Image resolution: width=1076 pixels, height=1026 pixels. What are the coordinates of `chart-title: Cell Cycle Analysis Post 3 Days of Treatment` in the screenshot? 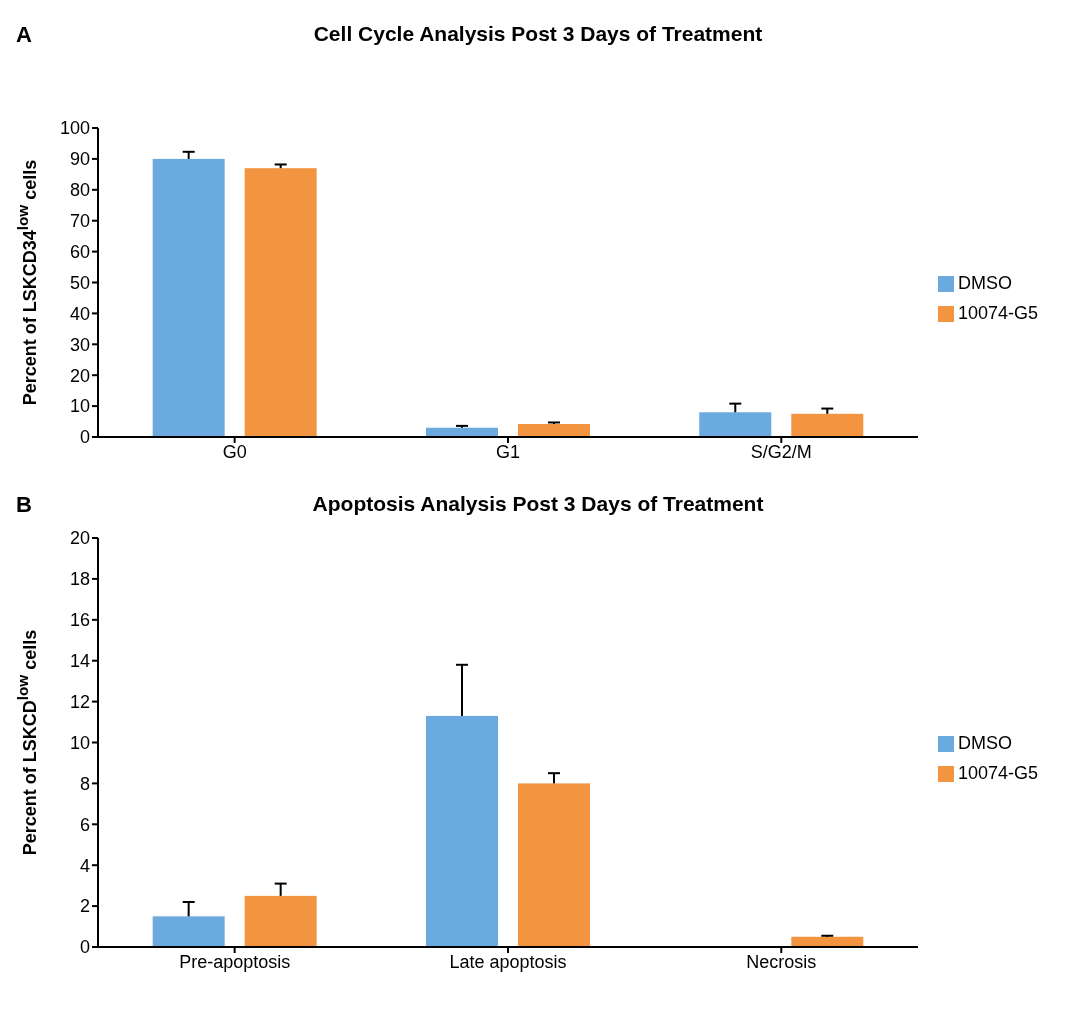 It's located at (538, 33).